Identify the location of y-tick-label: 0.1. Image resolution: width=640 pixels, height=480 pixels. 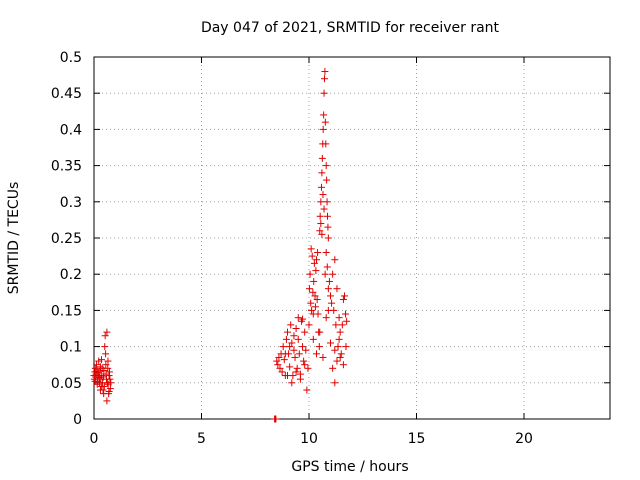
(71, 348).